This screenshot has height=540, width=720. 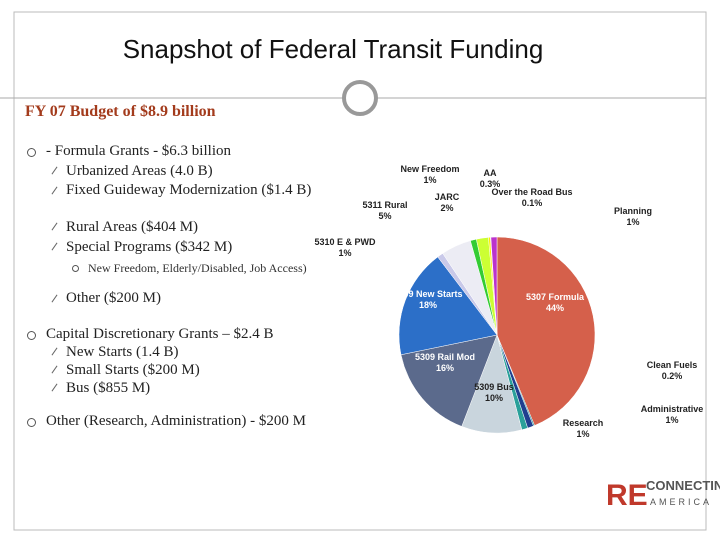 I want to click on slice-value-label: 18%, so click(x=428, y=305).